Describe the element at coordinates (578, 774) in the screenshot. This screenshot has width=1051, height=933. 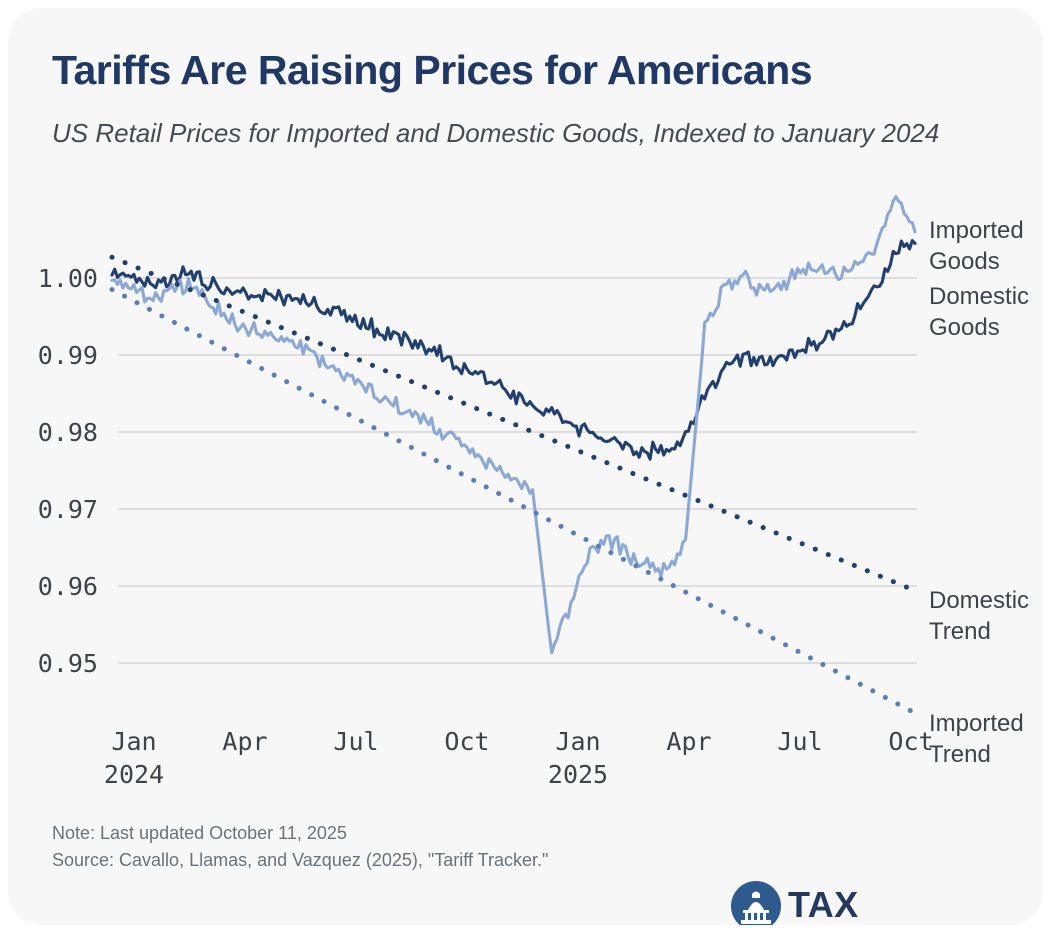
I see `x-axis-tick-year: 2025` at that location.